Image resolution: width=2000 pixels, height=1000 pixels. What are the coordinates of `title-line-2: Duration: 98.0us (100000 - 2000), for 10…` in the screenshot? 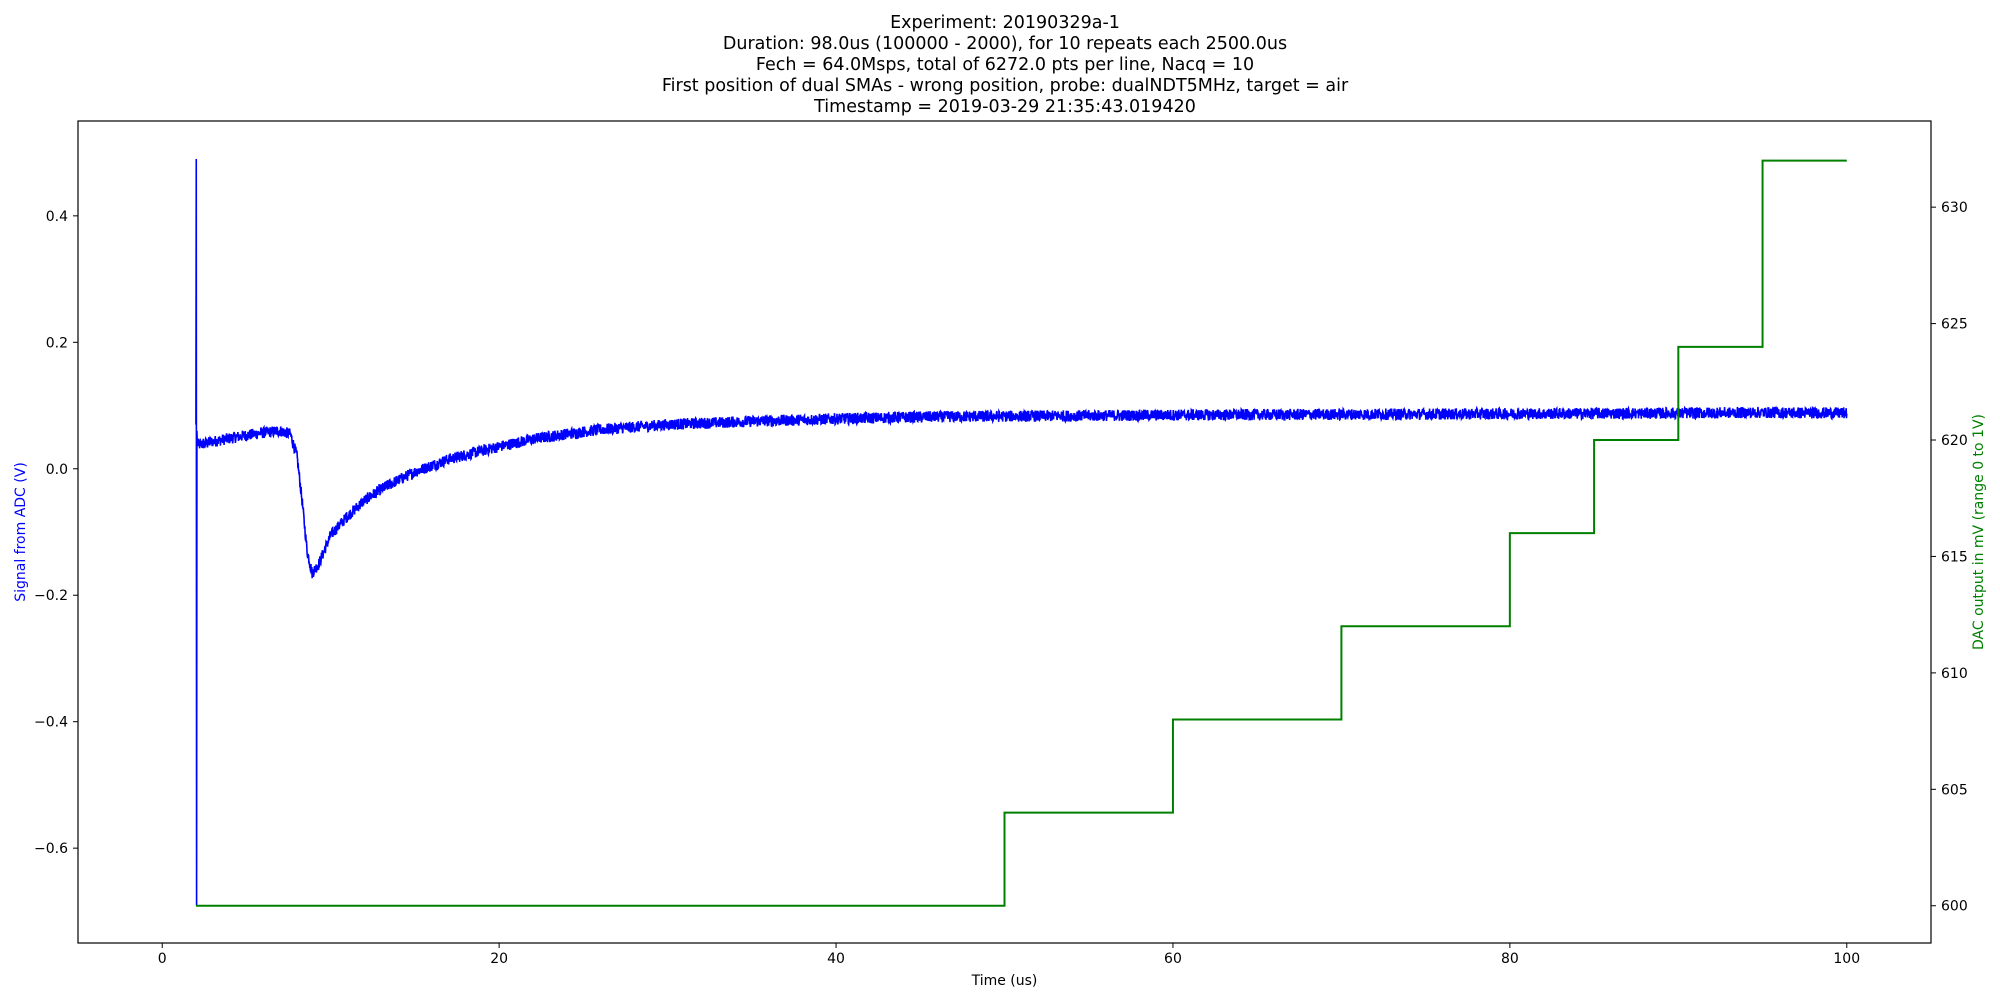 It's located at (1005, 44).